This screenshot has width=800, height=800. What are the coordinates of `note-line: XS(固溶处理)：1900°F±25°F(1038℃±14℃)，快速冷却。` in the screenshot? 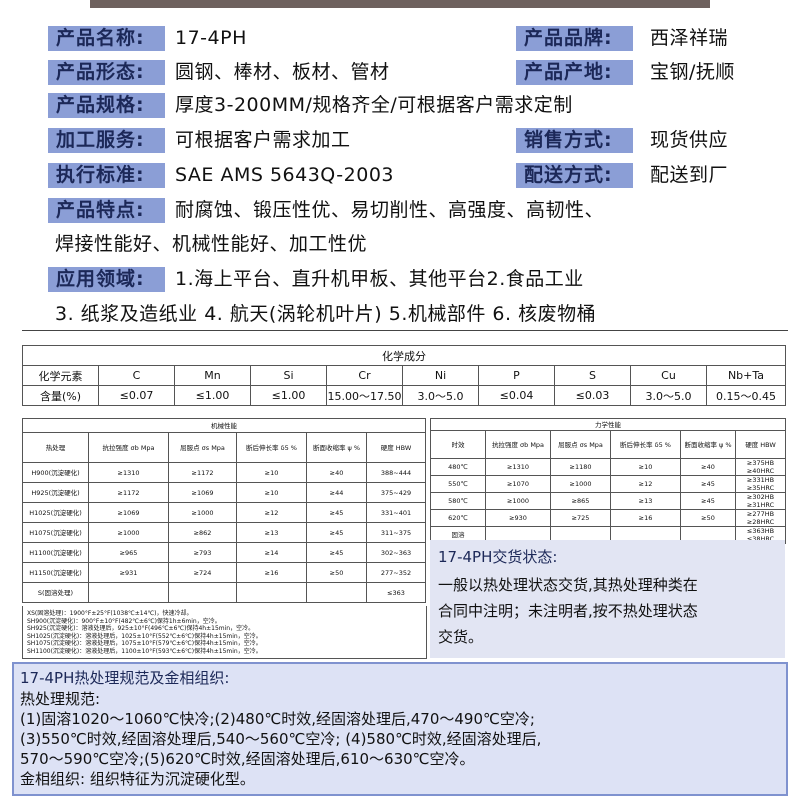 It's located at (110, 613).